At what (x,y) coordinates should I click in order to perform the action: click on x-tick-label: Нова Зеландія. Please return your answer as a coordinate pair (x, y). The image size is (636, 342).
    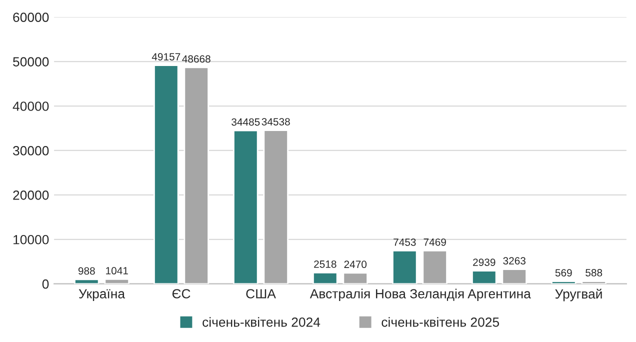
    Looking at the image, I should click on (420, 294).